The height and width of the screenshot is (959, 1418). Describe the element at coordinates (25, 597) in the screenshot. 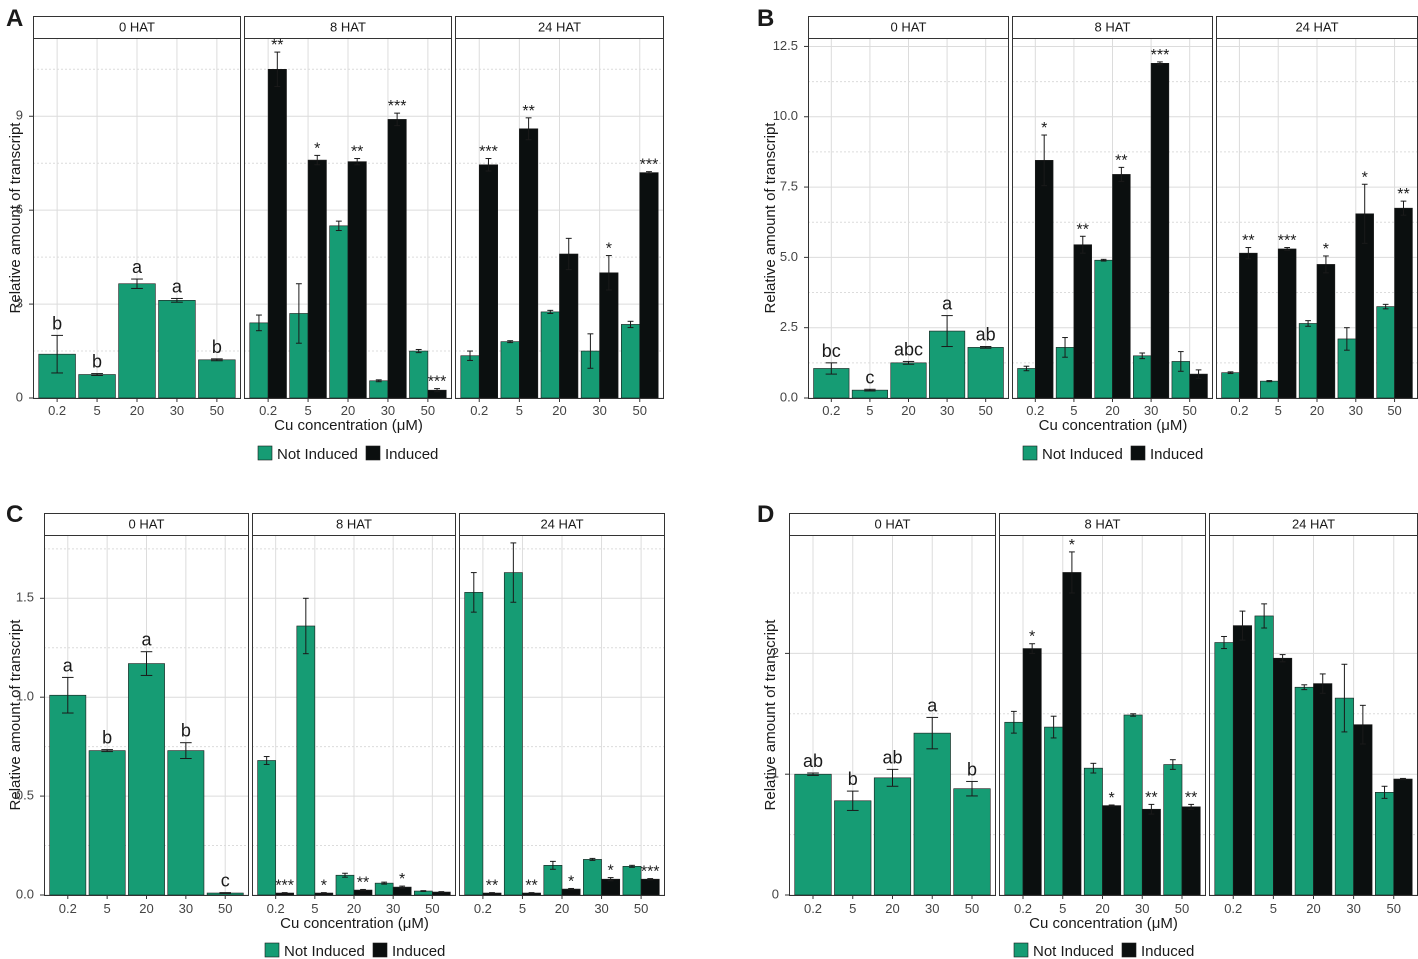

I see `y-tick-label: 1.5` at that location.